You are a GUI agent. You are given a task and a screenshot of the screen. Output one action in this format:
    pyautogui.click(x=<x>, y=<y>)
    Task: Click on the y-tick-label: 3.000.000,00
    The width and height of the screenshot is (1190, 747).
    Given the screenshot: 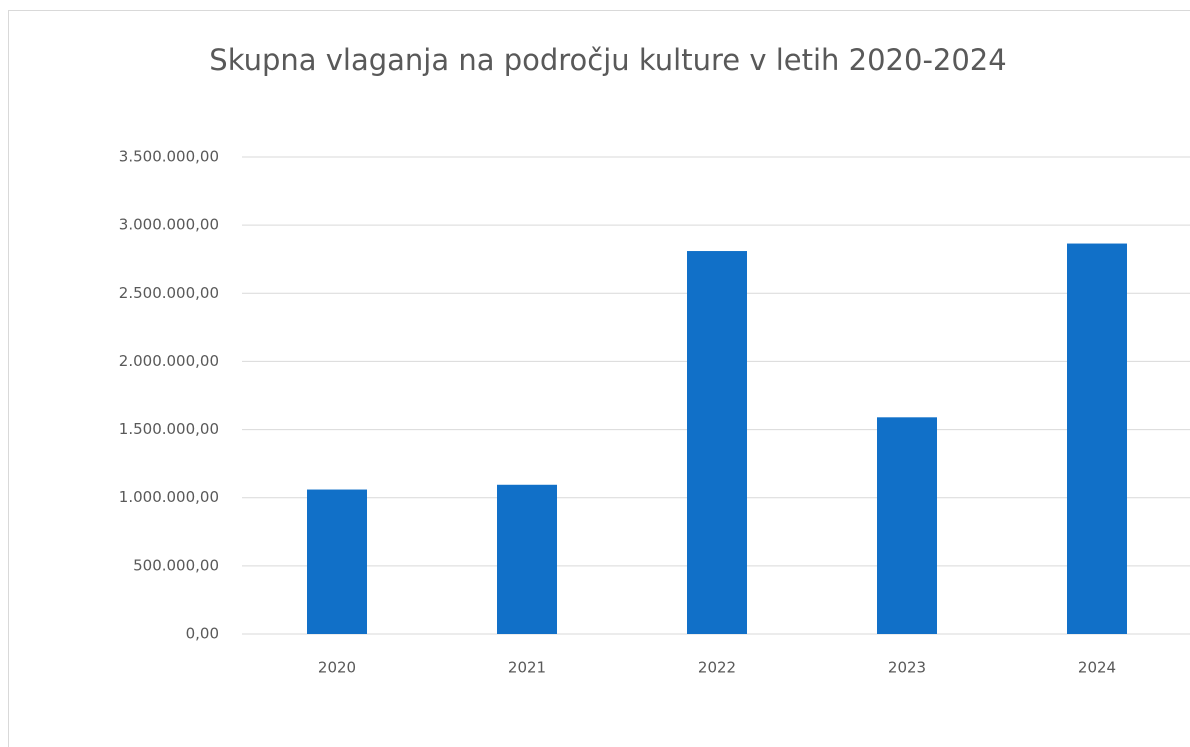 What is the action you would take?
    pyautogui.click(x=169, y=225)
    